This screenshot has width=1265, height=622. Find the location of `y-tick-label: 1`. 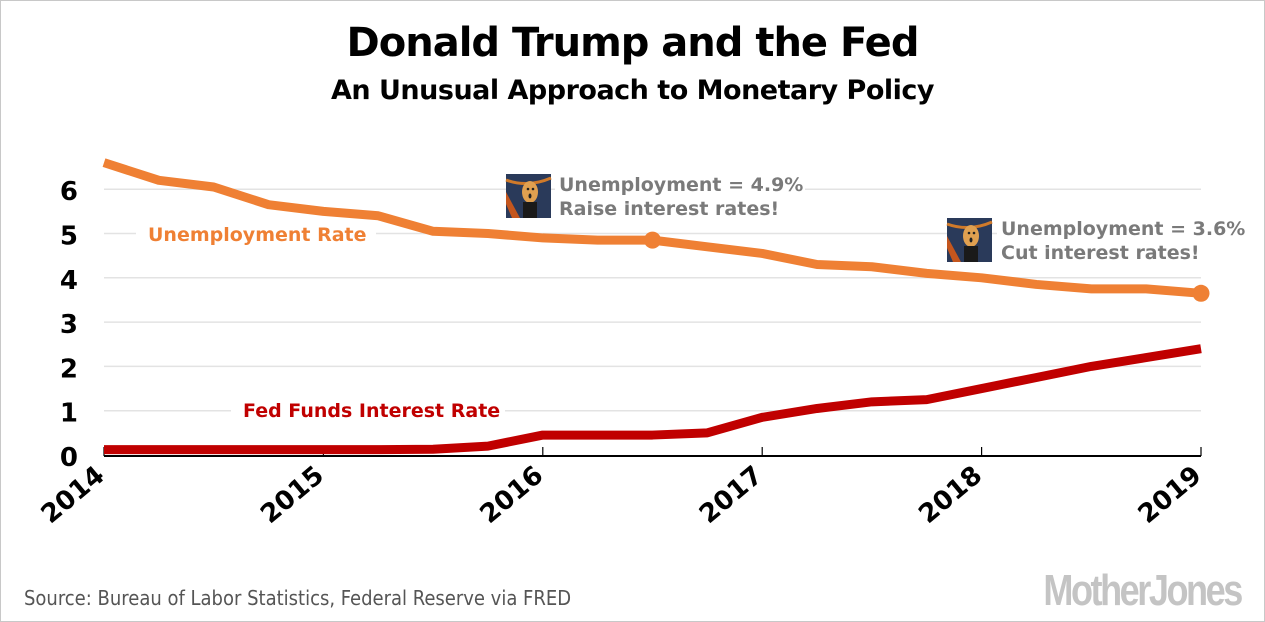

y-tick-label: 1 is located at coordinates (69, 414).